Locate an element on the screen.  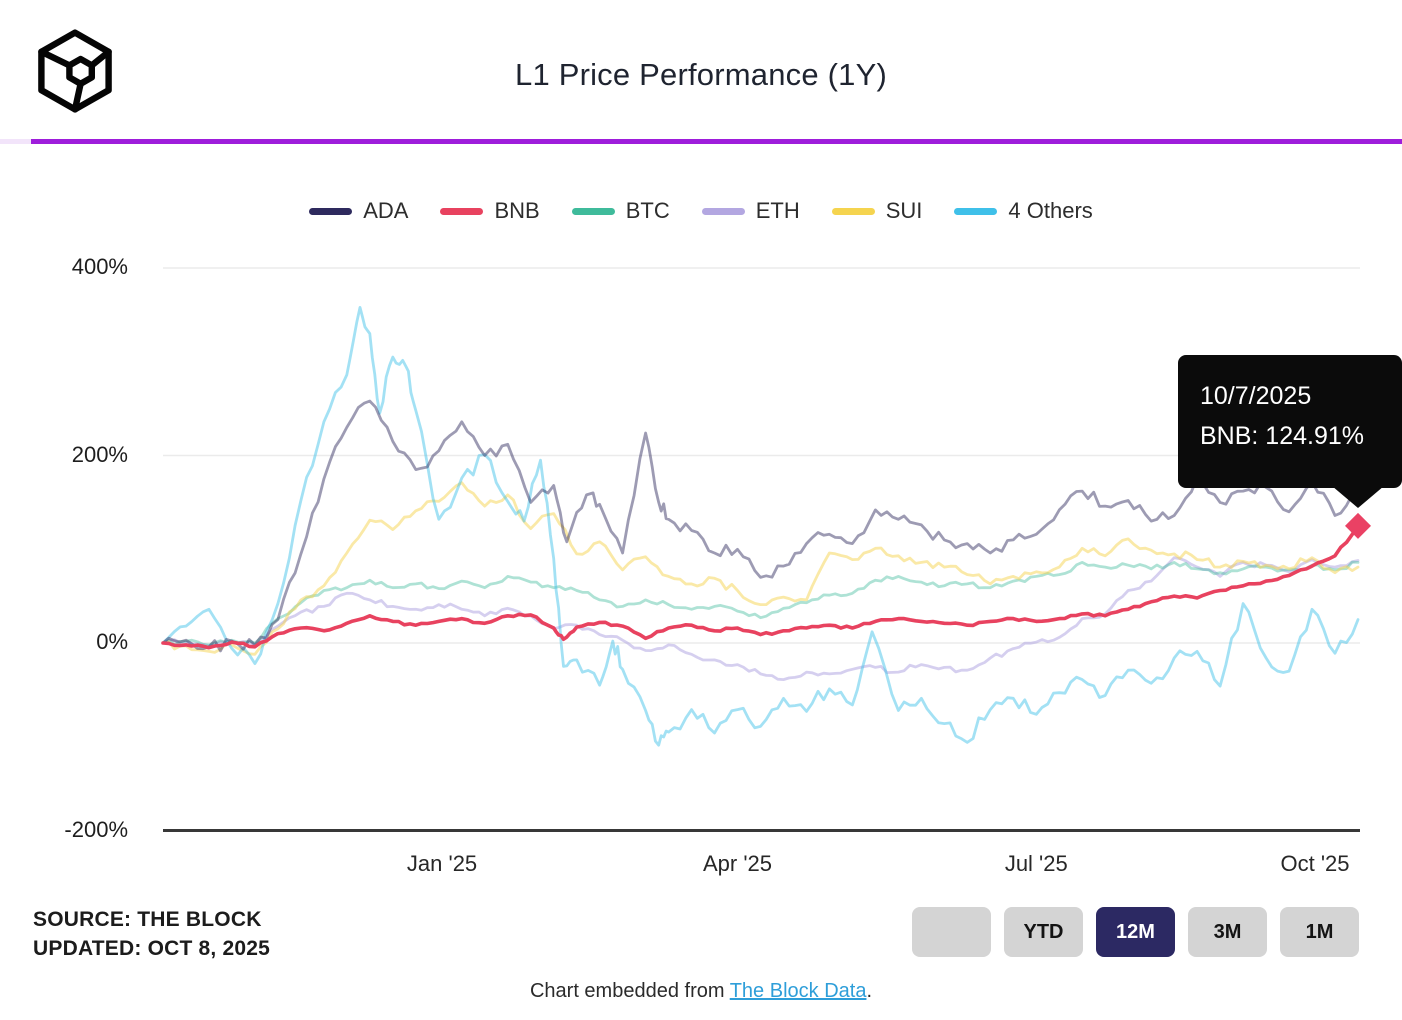
range-button-3m: 3M is located at coordinates (1227, 932).